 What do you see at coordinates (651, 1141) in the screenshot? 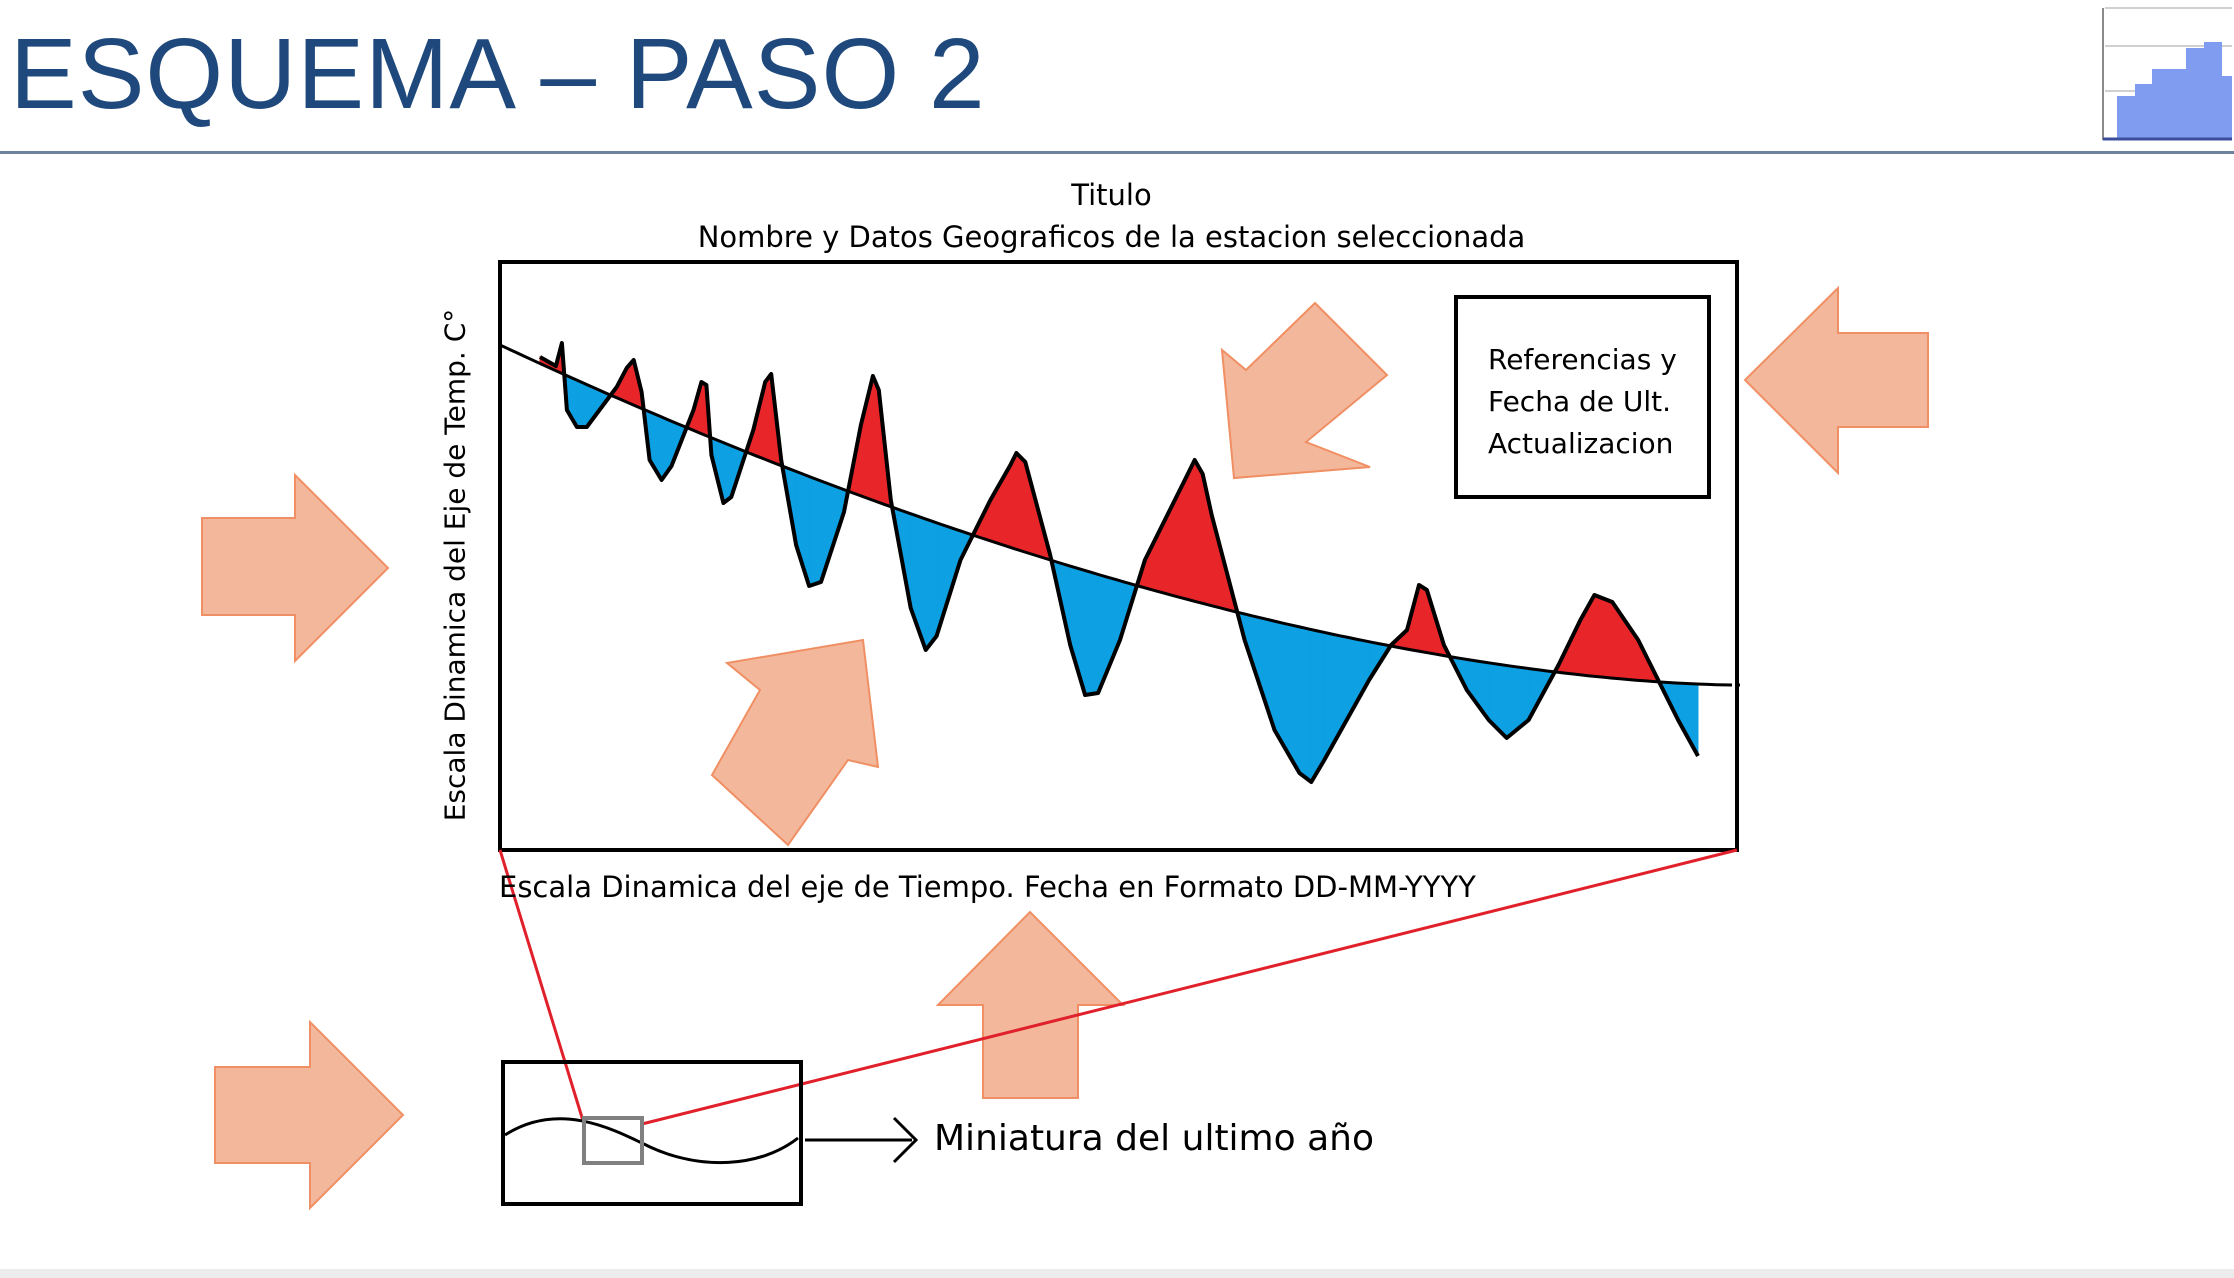
I see `miniature-wave` at bounding box center [651, 1141].